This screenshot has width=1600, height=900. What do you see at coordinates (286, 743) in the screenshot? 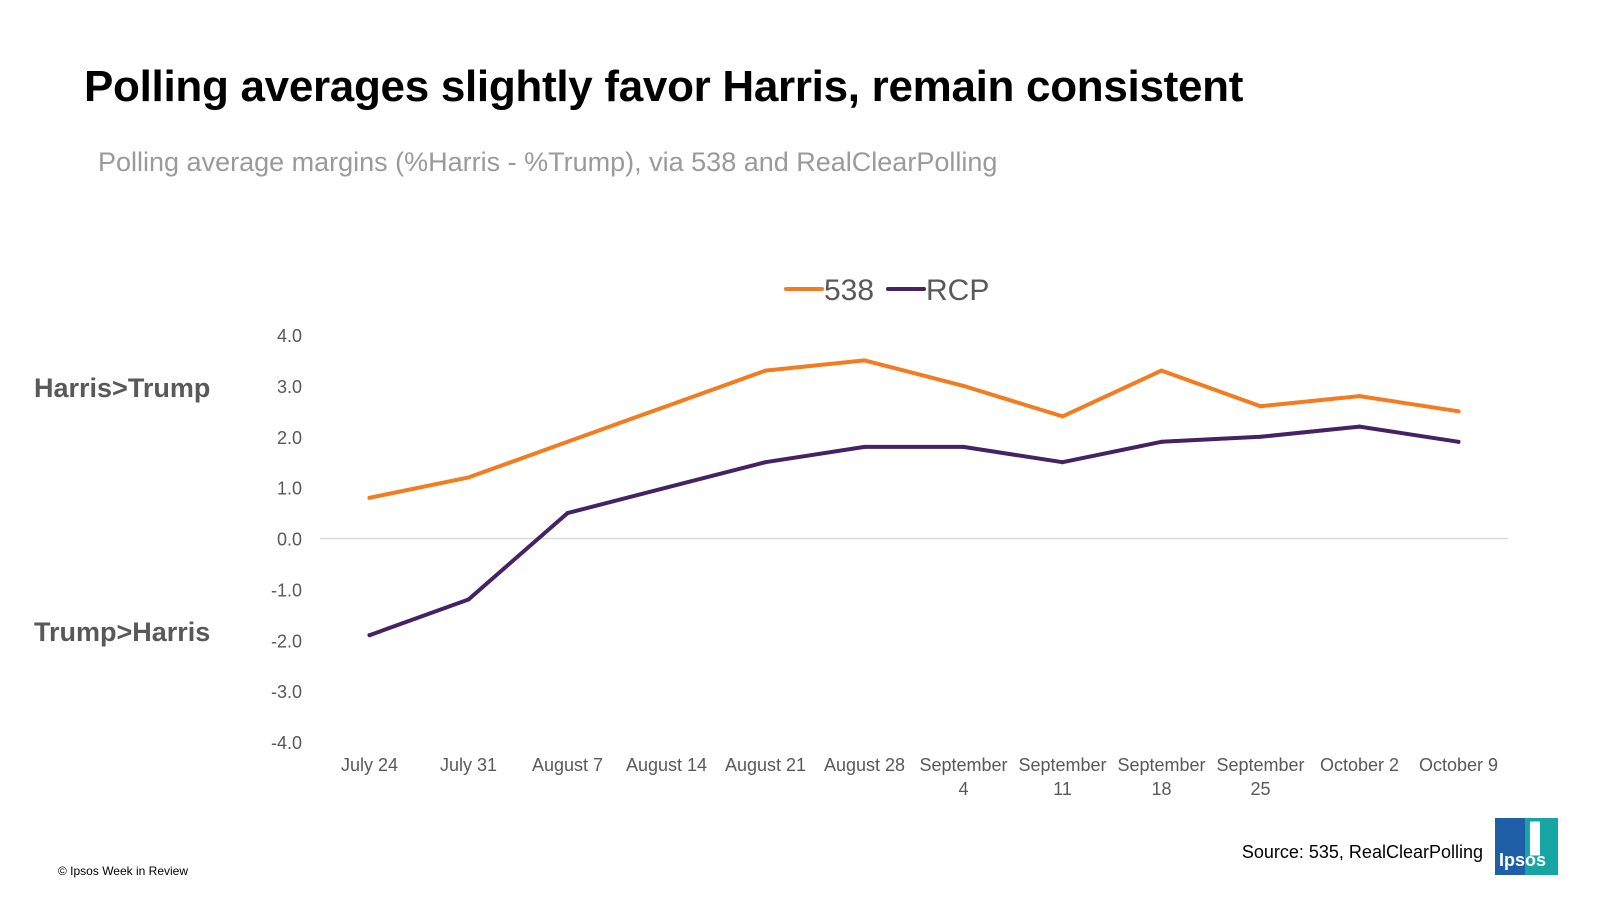
I see `y-tick-label: -4.0` at bounding box center [286, 743].